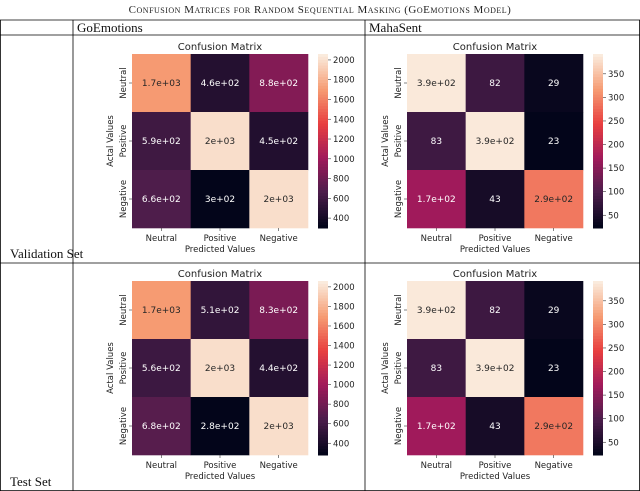 Image resolution: width=640 pixels, height=491 pixels. What do you see at coordinates (616, 396) in the screenshot?
I see `colorbar-tick-label: 150` at bounding box center [616, 396].